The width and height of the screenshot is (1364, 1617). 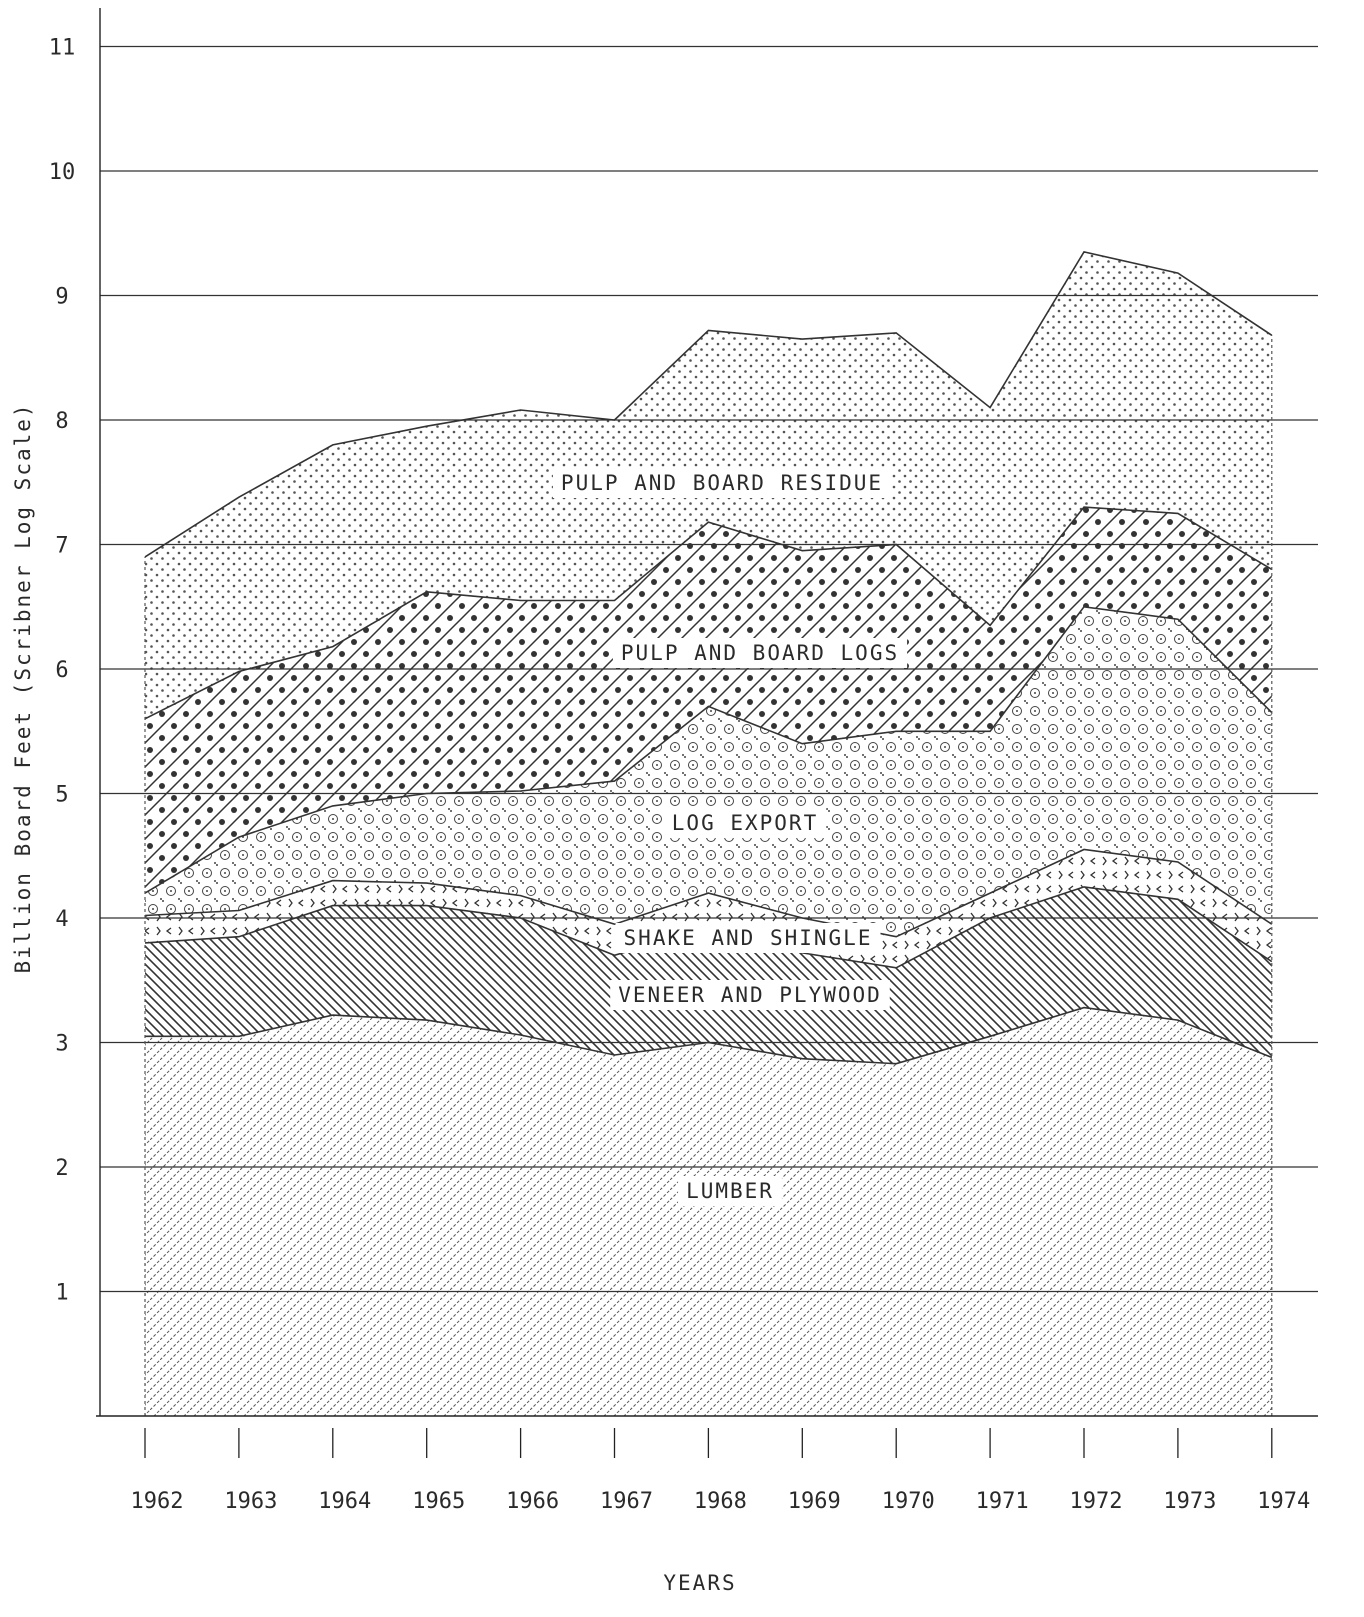 What do you see at coordinates (62, 48) in the screenshot?
I see `y-tick-label: 11` at bounding box center [62, 48].